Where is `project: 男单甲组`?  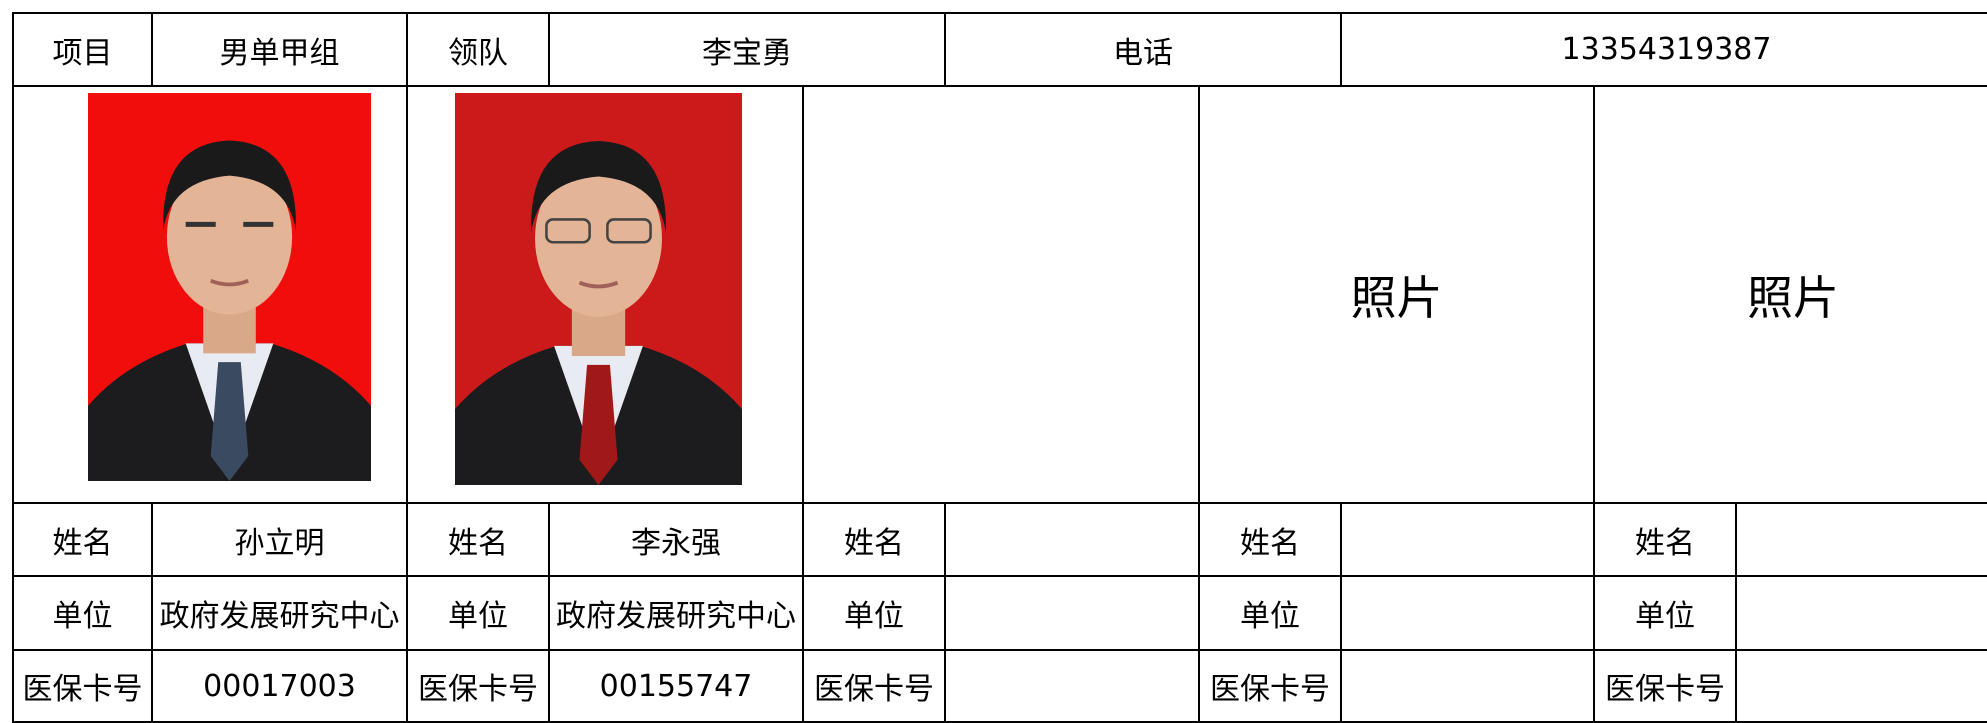 project: 男单甲组 is located at coordinates (279, 49).